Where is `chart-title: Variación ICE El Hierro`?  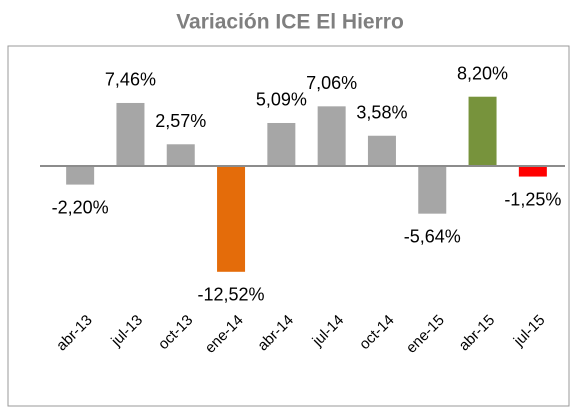
chart-title: Variación ICE El Hierro is located at coordinates (290, 22).